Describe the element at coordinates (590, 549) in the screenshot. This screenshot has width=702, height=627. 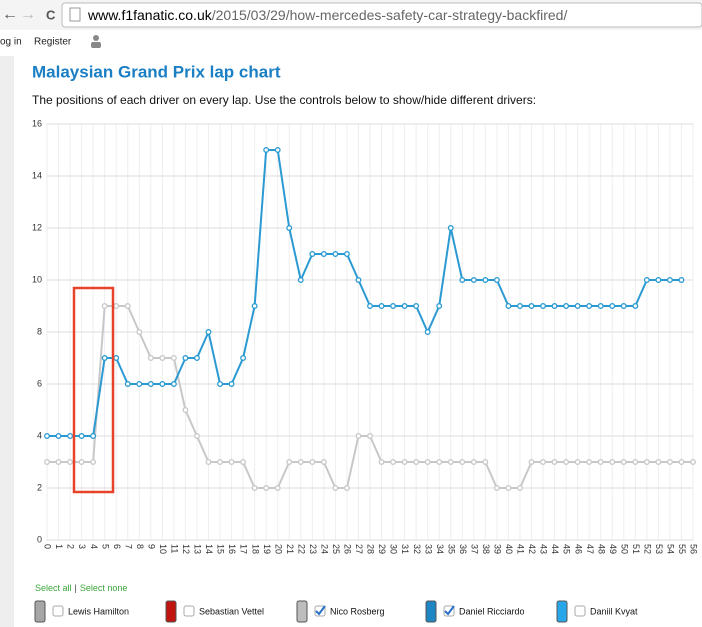
I see `x-tick-label: 47` at that location.